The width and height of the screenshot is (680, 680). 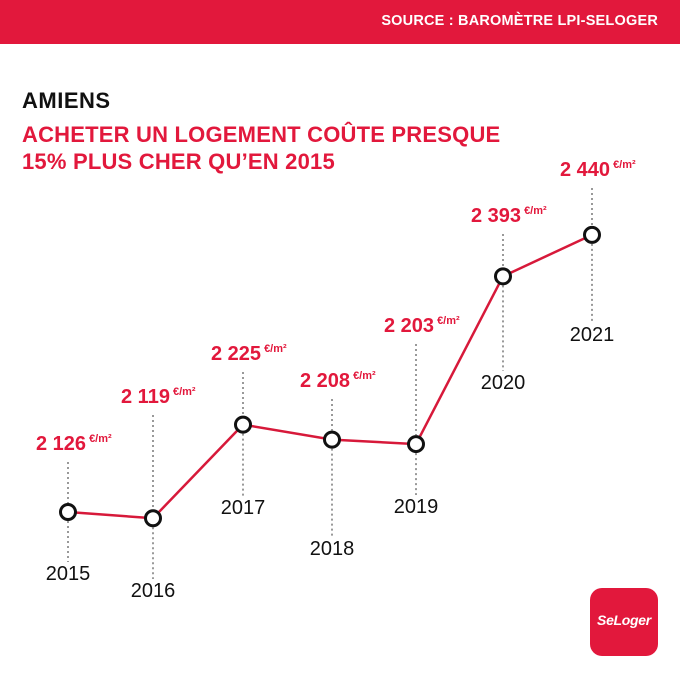 What do you see at coordinates (178, 161) in the screenshot?
I see `headline-line-2: 15% PLUS CHER QU’EN 2015` at bounding box center [178, 161].